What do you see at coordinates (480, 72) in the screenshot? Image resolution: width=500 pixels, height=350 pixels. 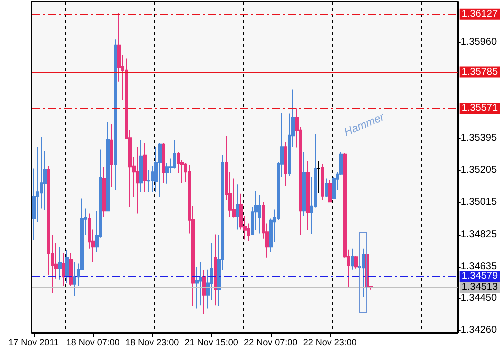 I see `ref-line-label: 1.35785` at bounding box center [480, 72].